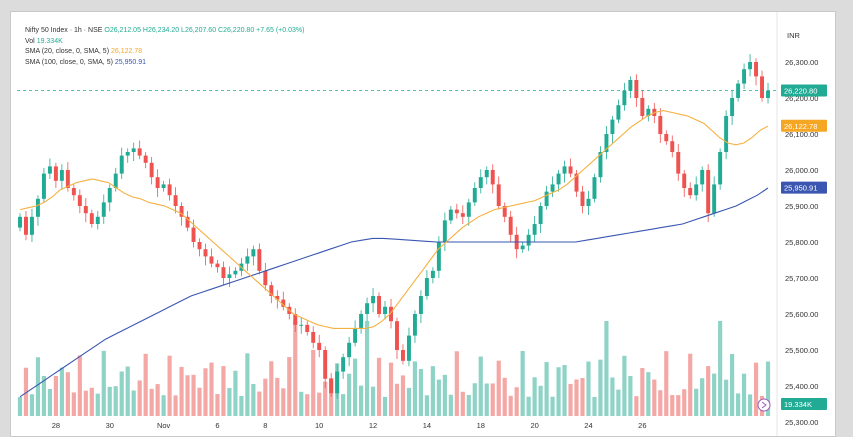 The image size is (853, 437). What do you see at coordinates (800, 126) in the screenshot?
I see `price-tag-label: 26,122.78` at bounding box center [800, 126].